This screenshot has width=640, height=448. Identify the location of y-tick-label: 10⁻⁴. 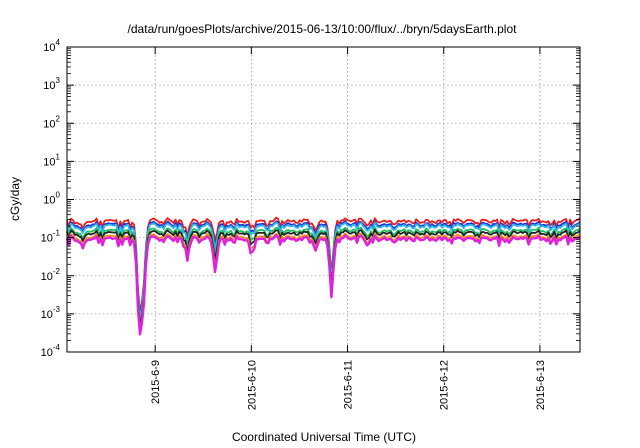
(51, 351).